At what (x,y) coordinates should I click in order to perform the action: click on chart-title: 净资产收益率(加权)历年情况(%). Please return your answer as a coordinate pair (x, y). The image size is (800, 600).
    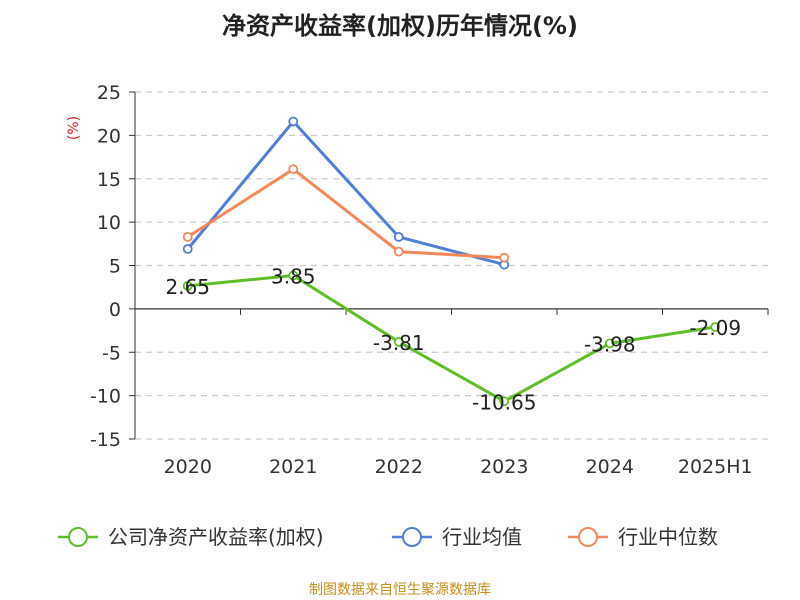
    Looking at the image, I should click on (400, 26).